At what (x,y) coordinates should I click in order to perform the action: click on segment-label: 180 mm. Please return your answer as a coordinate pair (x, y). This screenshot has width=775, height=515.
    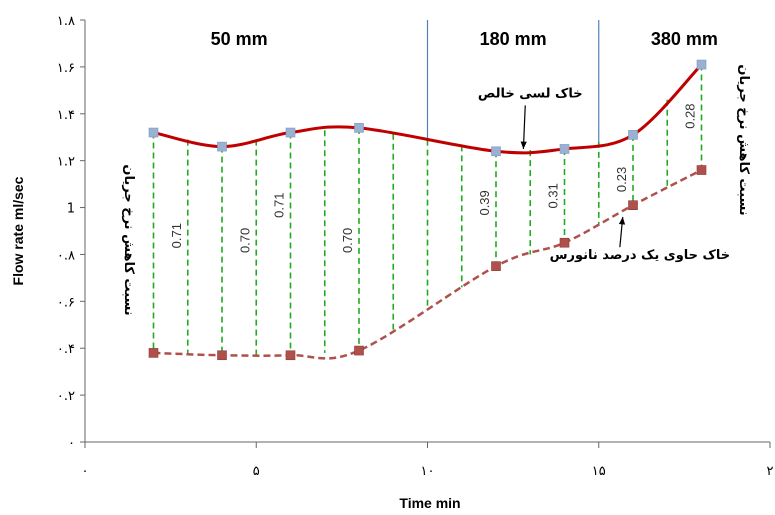
    Looking at the image, I should click on (513, 39).